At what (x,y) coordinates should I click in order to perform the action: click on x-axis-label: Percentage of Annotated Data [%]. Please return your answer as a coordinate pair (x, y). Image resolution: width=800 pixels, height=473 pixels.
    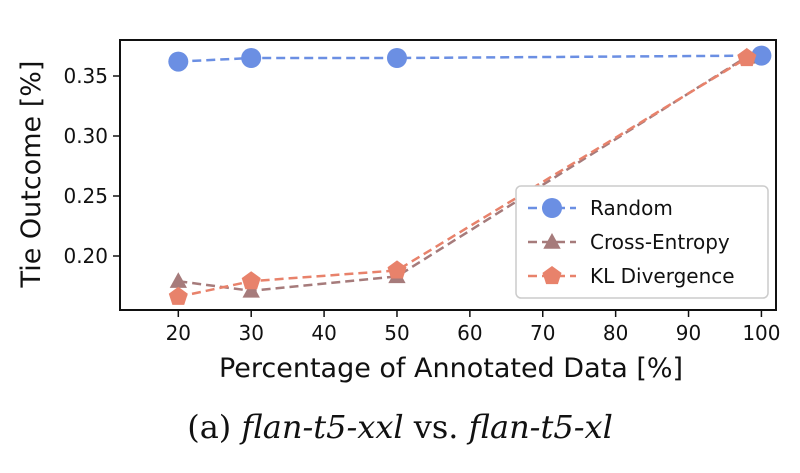
    Looking at the image, I should click on (451, 368).